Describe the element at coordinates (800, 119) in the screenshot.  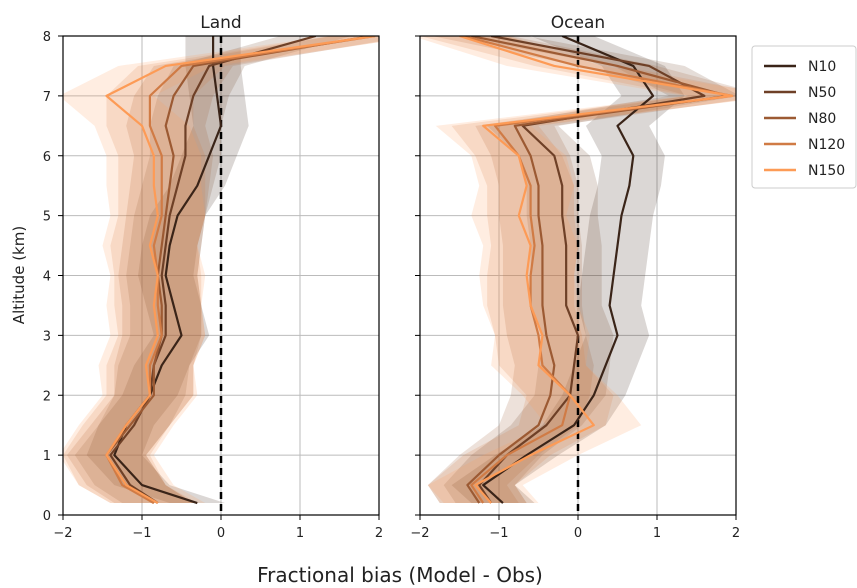
I see `legend-entry-n80: N80` at that location.